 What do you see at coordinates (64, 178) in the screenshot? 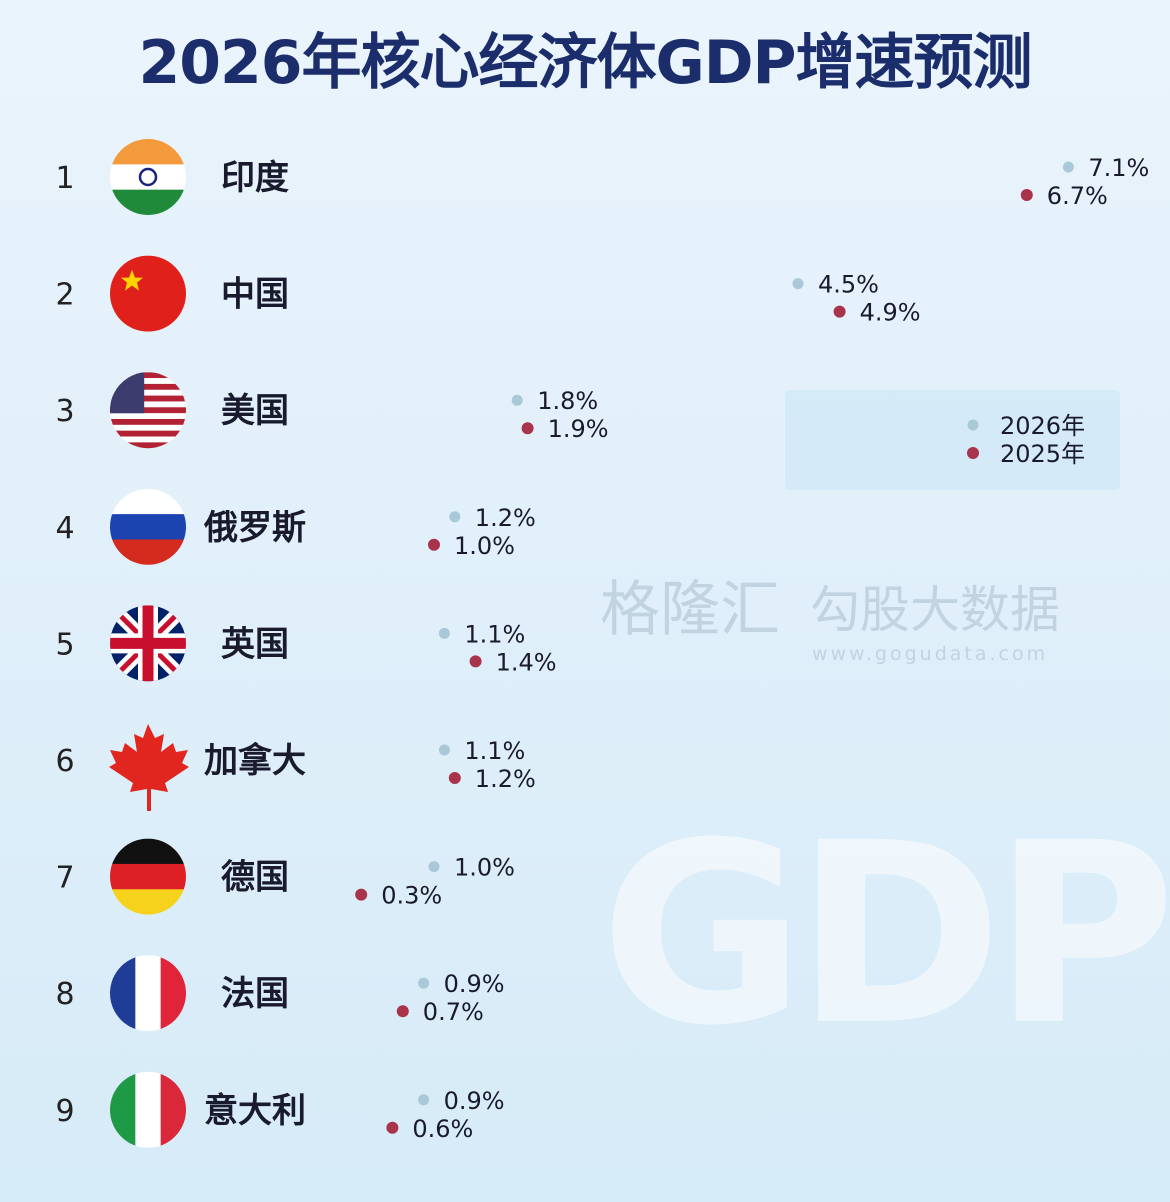
I see `rank-label: 1` at bounding box center [64, 178].